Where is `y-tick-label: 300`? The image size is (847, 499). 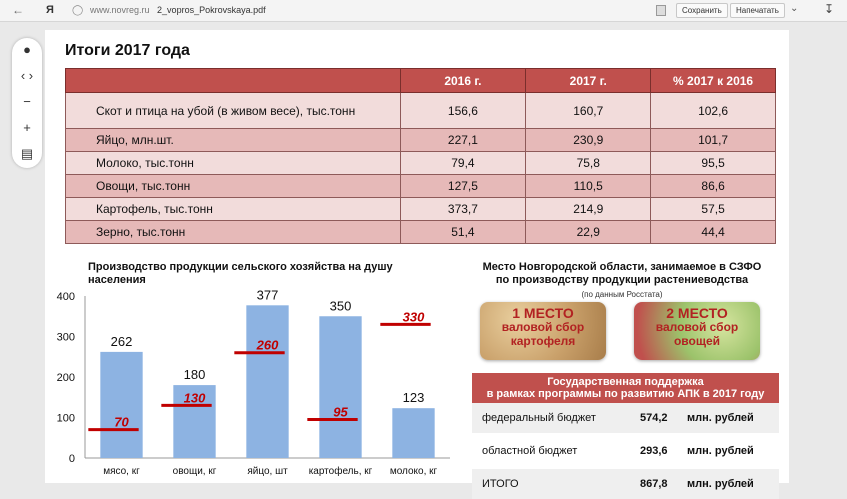 y-tick-label: 300 is located at coordinates (66, 338).